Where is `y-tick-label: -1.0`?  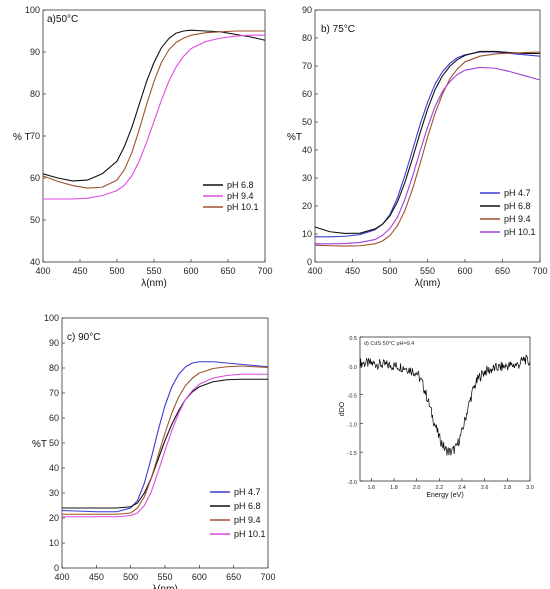
y-tick-label: -1.0 is located at coordinates (352, 425).